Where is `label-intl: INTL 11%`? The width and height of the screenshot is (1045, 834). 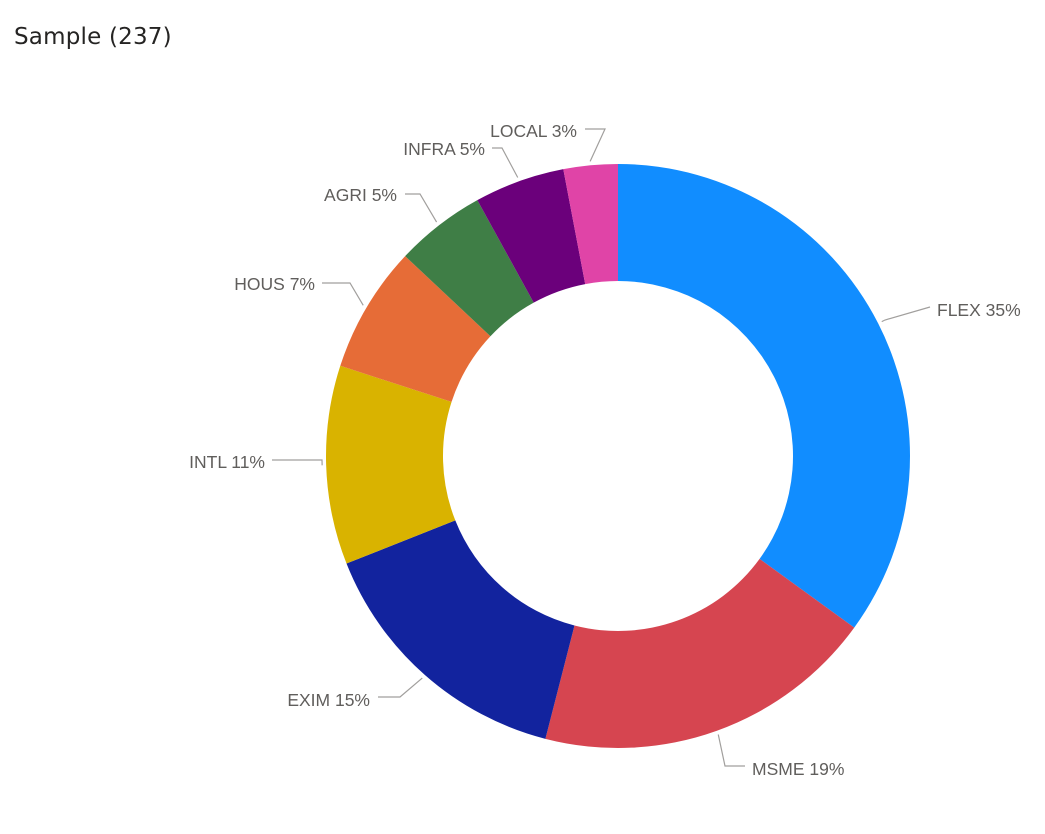 label-intl: INTL 11% is located at coordinates (227, 462).